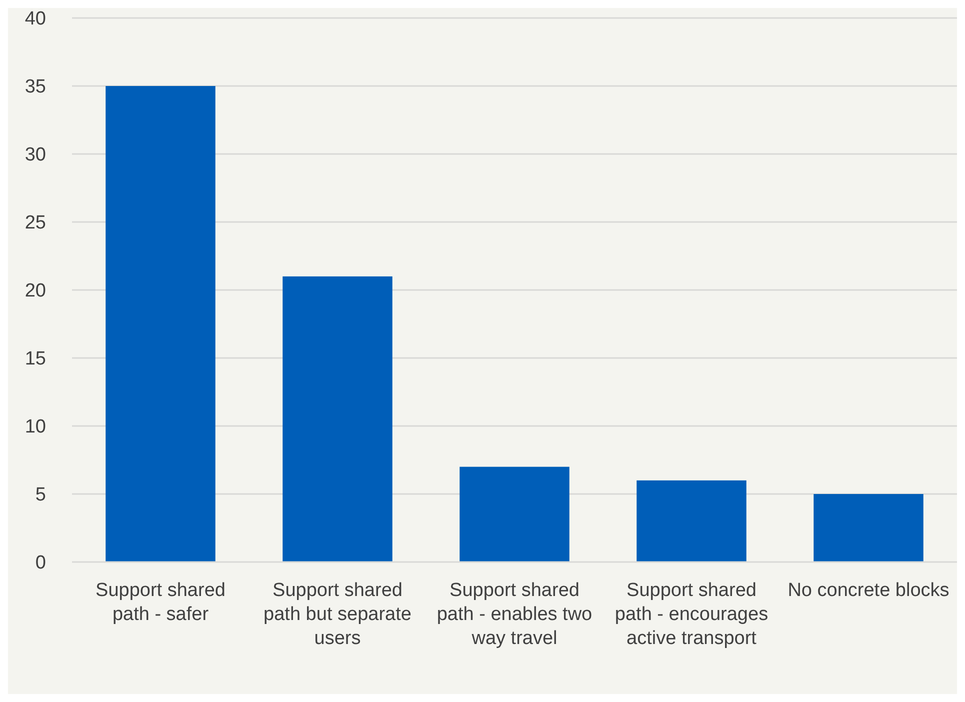 This screenshot has width=965, height=702. I want to click on x-tick-label: Support shared path - enables two way travel, so click(514, 614).